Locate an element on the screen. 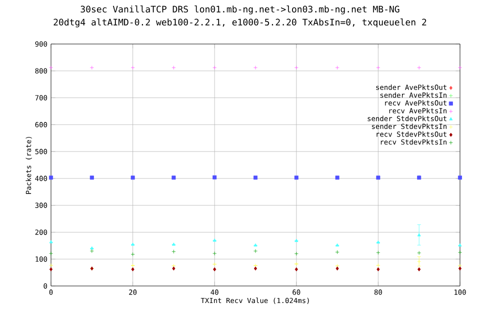  chart-title: 30sec VanillaTCP DRS lon01.mb-ng.net->lon03.mb-ng.net MB-NG is located at coordinates (240, 10).